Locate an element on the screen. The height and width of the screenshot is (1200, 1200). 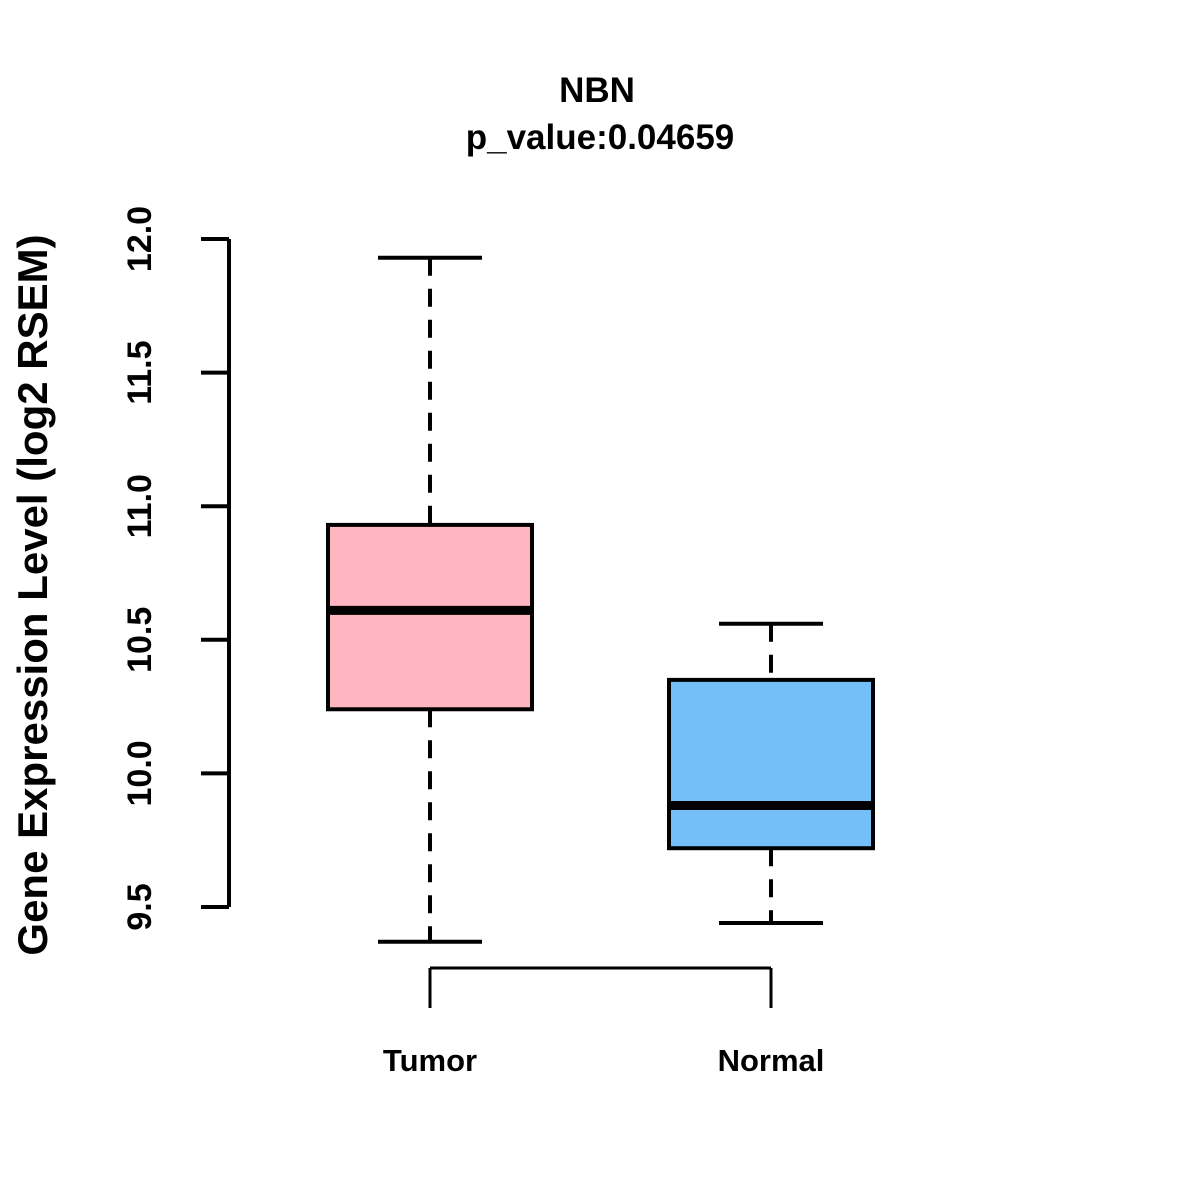
y-axis-tick-label: 10.0 is located at coordinates (140, 773).